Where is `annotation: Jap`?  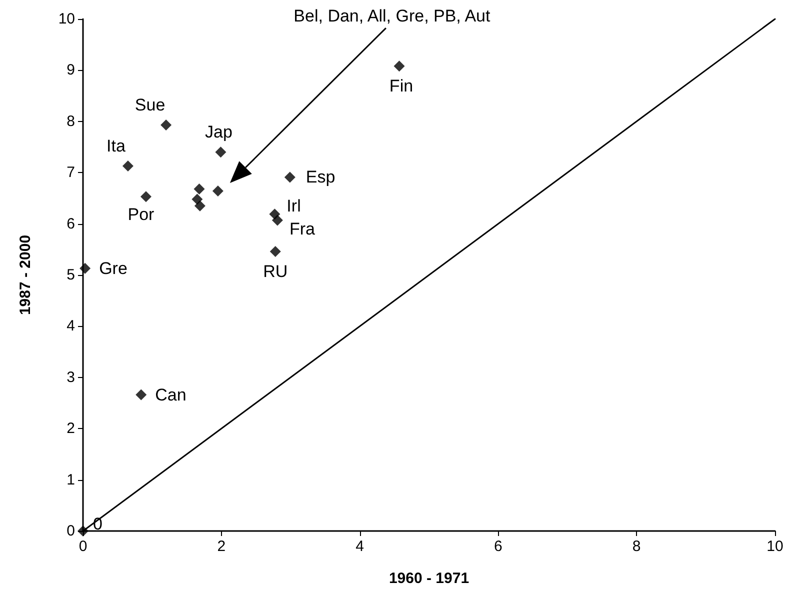
annotation: Jap is located at coordinates (218, 132).